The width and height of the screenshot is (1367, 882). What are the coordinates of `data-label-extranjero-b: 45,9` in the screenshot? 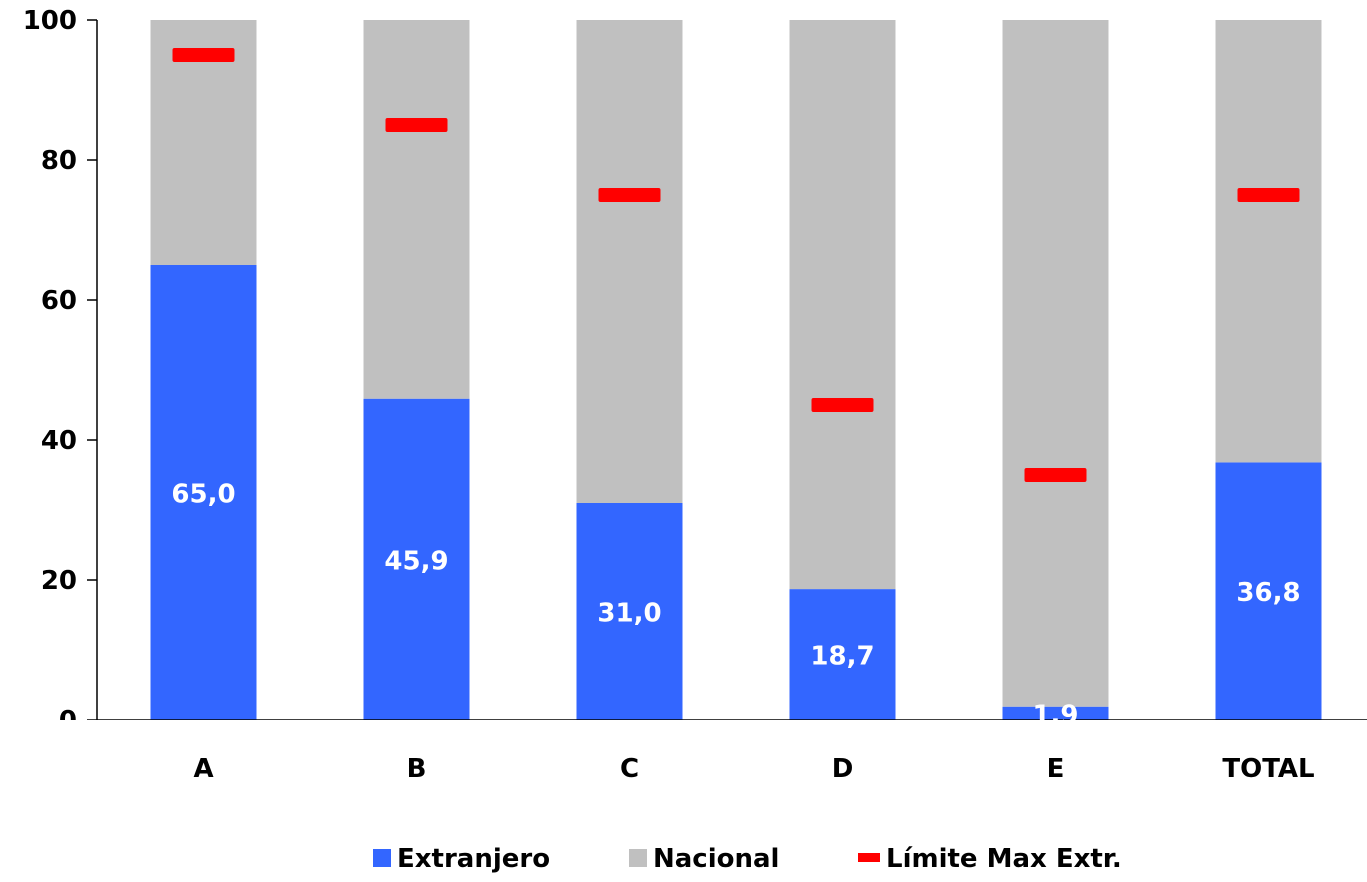 It's located at (416, 561).